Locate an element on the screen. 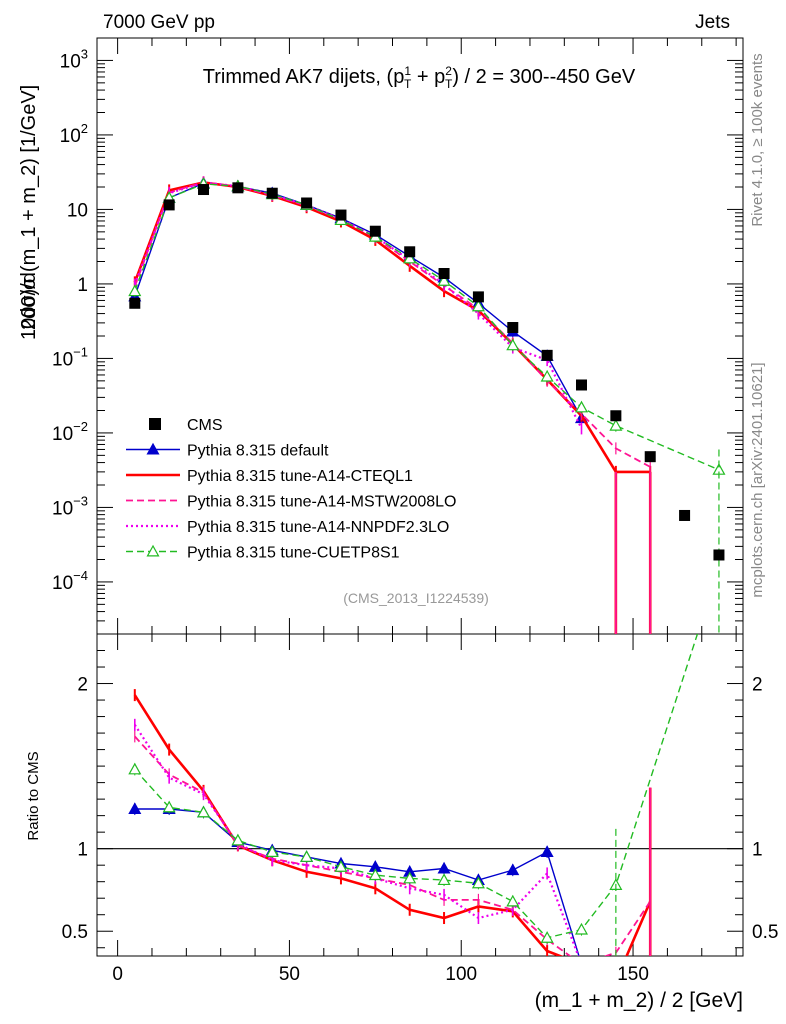  title-sup-2: 2 is located at coordinates (448, 71).